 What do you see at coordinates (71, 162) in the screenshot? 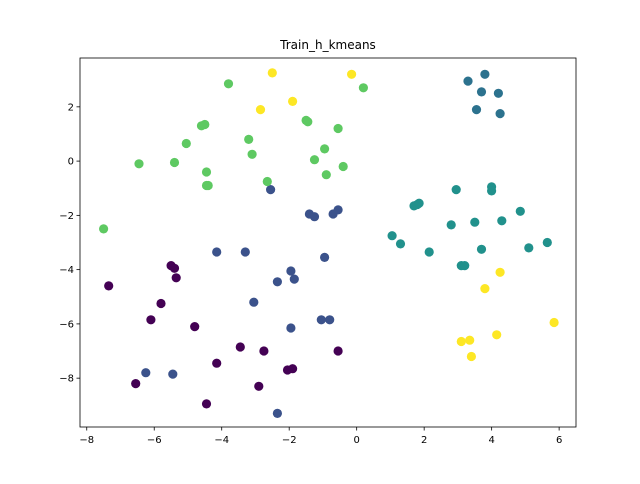
I see `y-tick-label: 0` at bounding box center [71, 162].